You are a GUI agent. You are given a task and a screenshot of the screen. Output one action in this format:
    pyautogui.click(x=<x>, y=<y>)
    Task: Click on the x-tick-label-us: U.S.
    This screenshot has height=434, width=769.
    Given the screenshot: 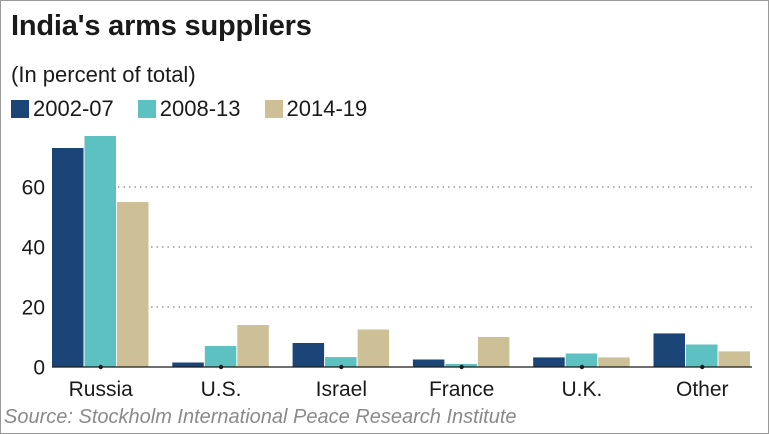 What is the action you would take?
    pyautogui.click(x=221, y=389)
    